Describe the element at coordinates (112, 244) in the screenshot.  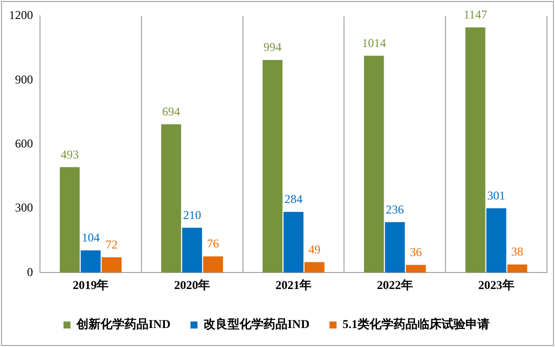
I see `data-label: 72` at that location.